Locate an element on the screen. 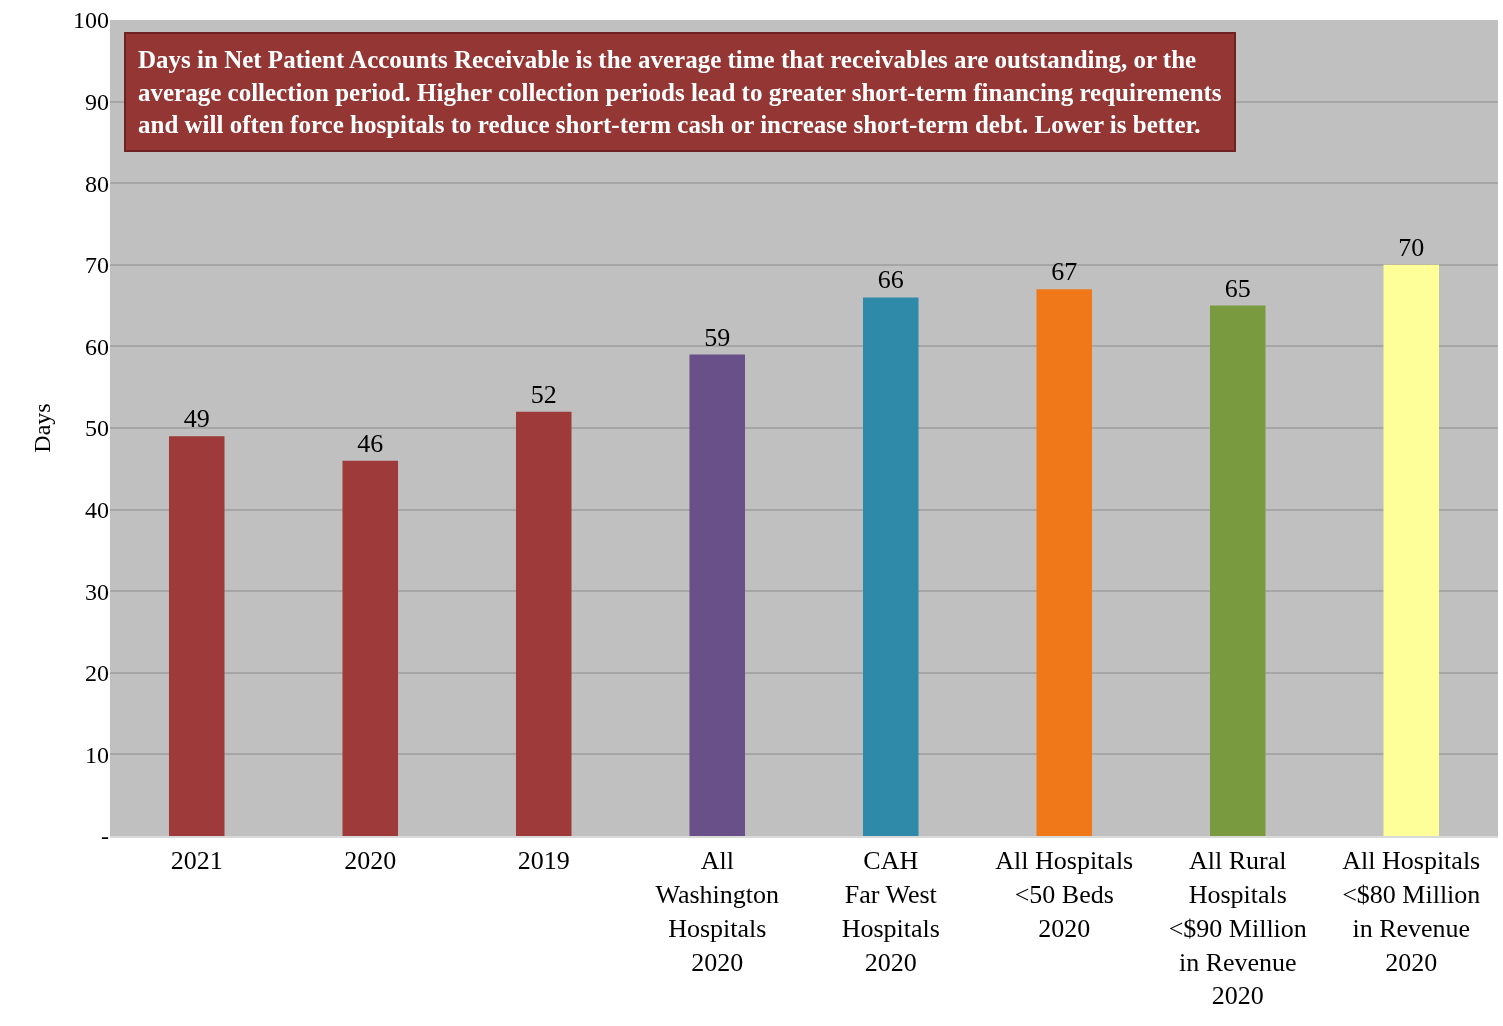 The width and height of the screenshot is (1503, 1026). x-tick-label: 2020 is located at coordinates (370, 861).